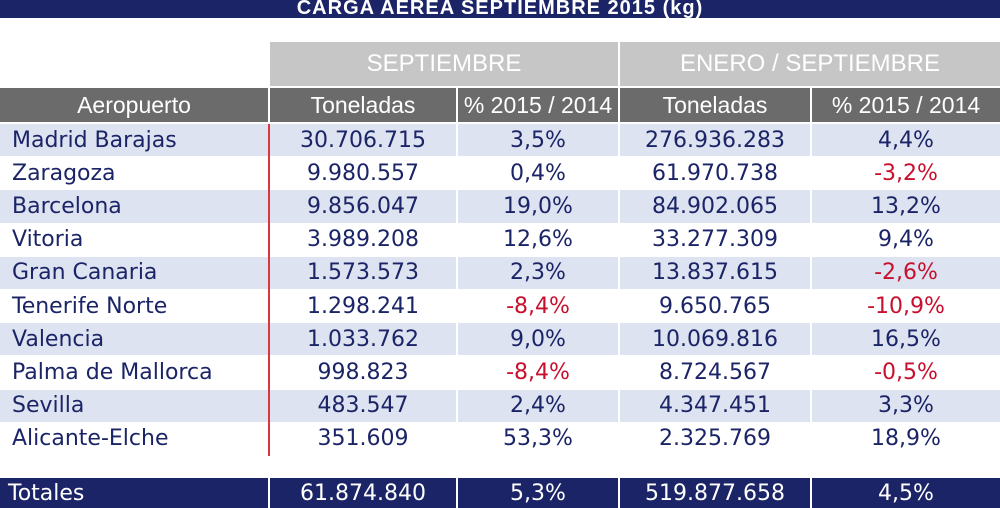 The height and width of the screenshot is (508, 1000). What do you see at coordinates (538, 405) in the screenshot?
I see `cell: 2,4%` at bounding box center [538, 405].